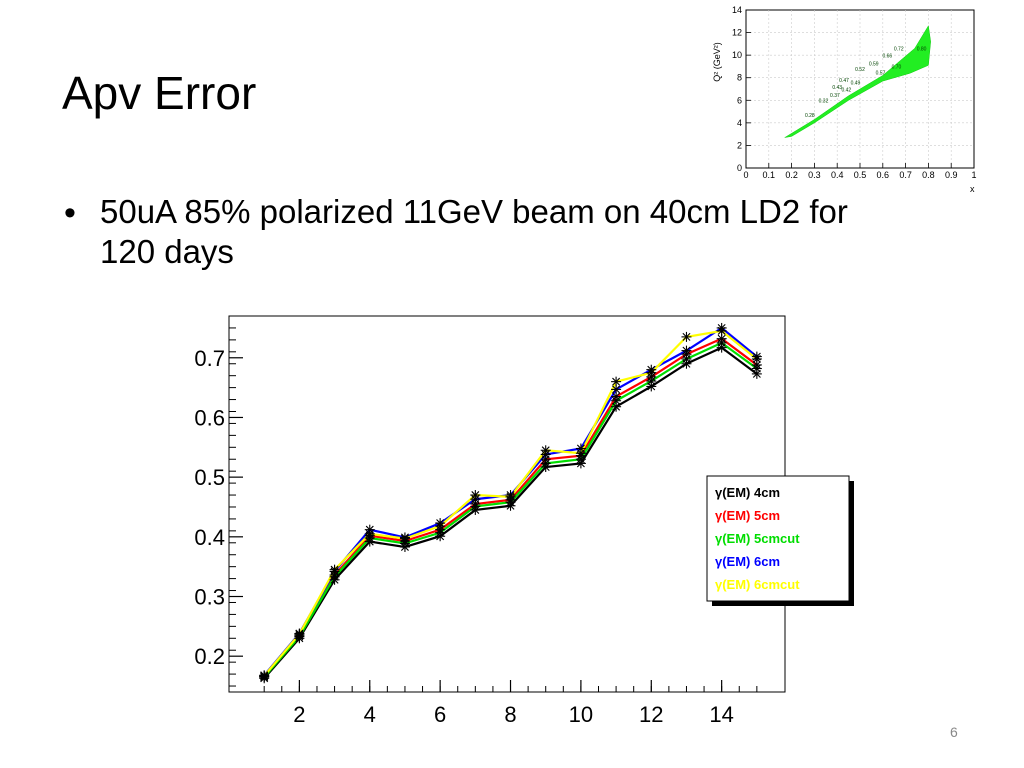 Image resolution: width=1024 pixels, height=768 pixels. What do you see at coordinates (440, 714) in the screenshot?
I see `x-tick-label: 6` at bounding box center [440, 714].